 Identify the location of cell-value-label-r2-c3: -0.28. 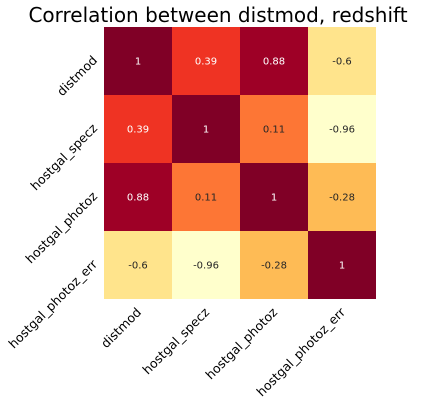
(342, 198).